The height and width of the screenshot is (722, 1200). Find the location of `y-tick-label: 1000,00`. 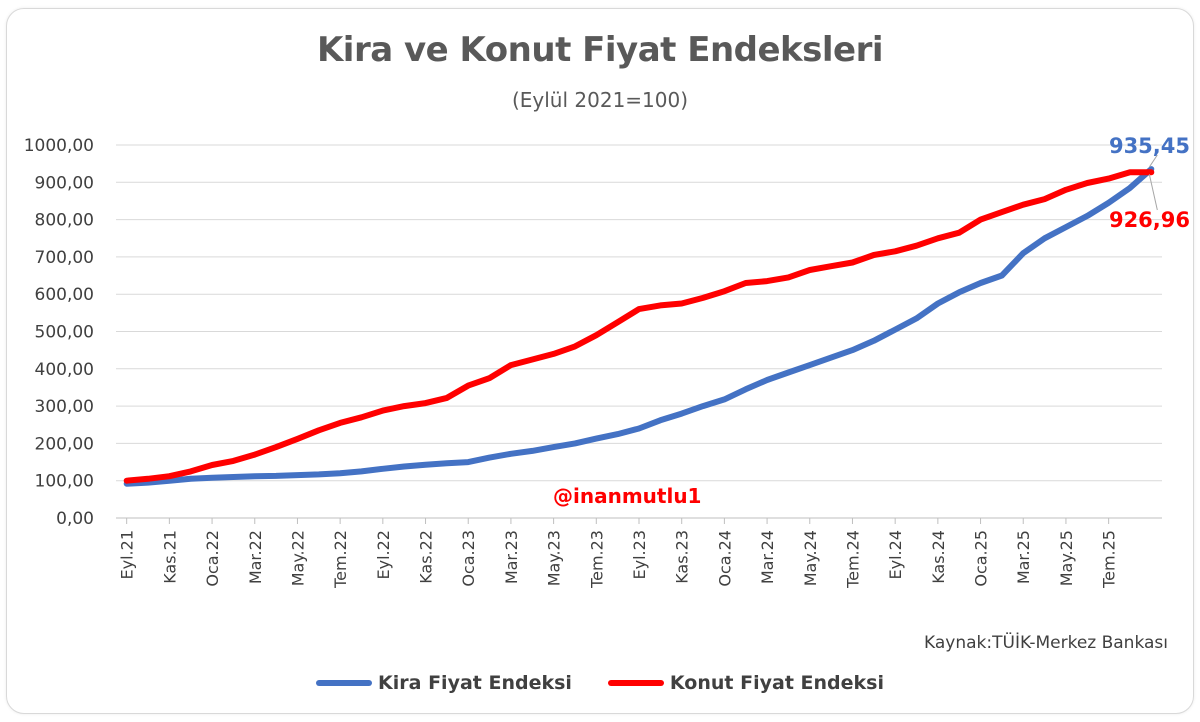

y-tick-label: 1000,00 is located at coordinates (59, 146).